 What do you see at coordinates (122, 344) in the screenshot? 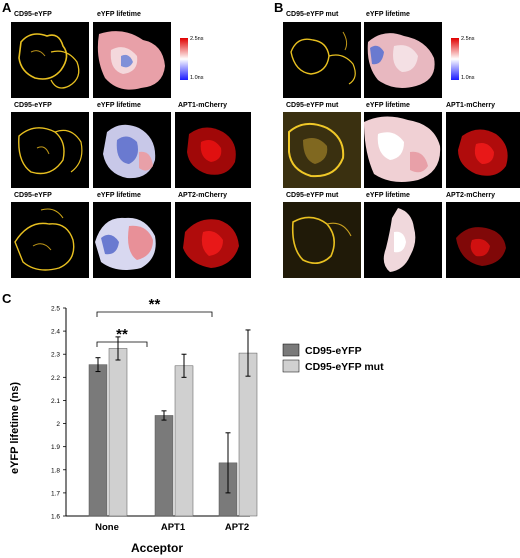
I see `significance-bracket-apt1` at bounding box center [122, 344].